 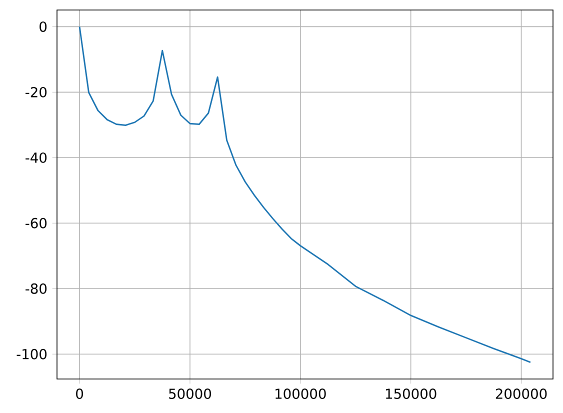 I want to click on x-tick-label: 100000, so click(x=301, y=393).